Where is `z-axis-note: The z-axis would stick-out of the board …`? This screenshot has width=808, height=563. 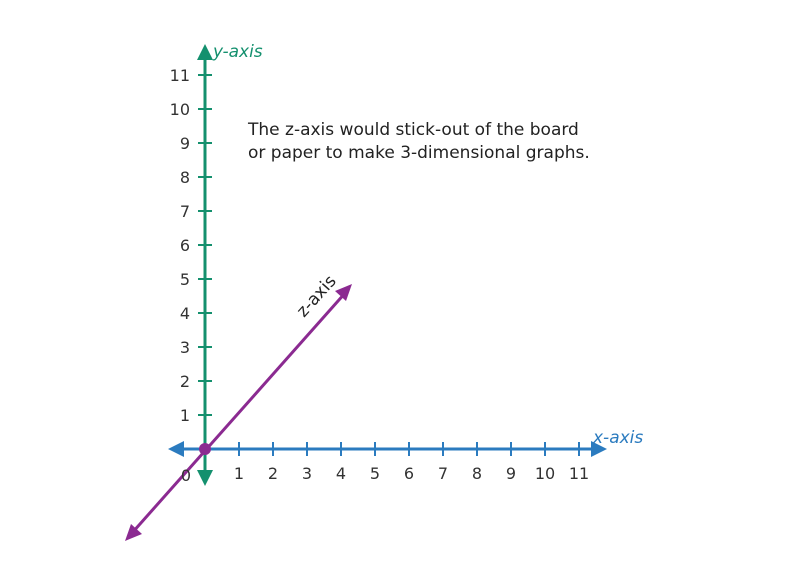 z-axis-note: The z-axis would stick-out of the board … is located at coordinates (448, 142).